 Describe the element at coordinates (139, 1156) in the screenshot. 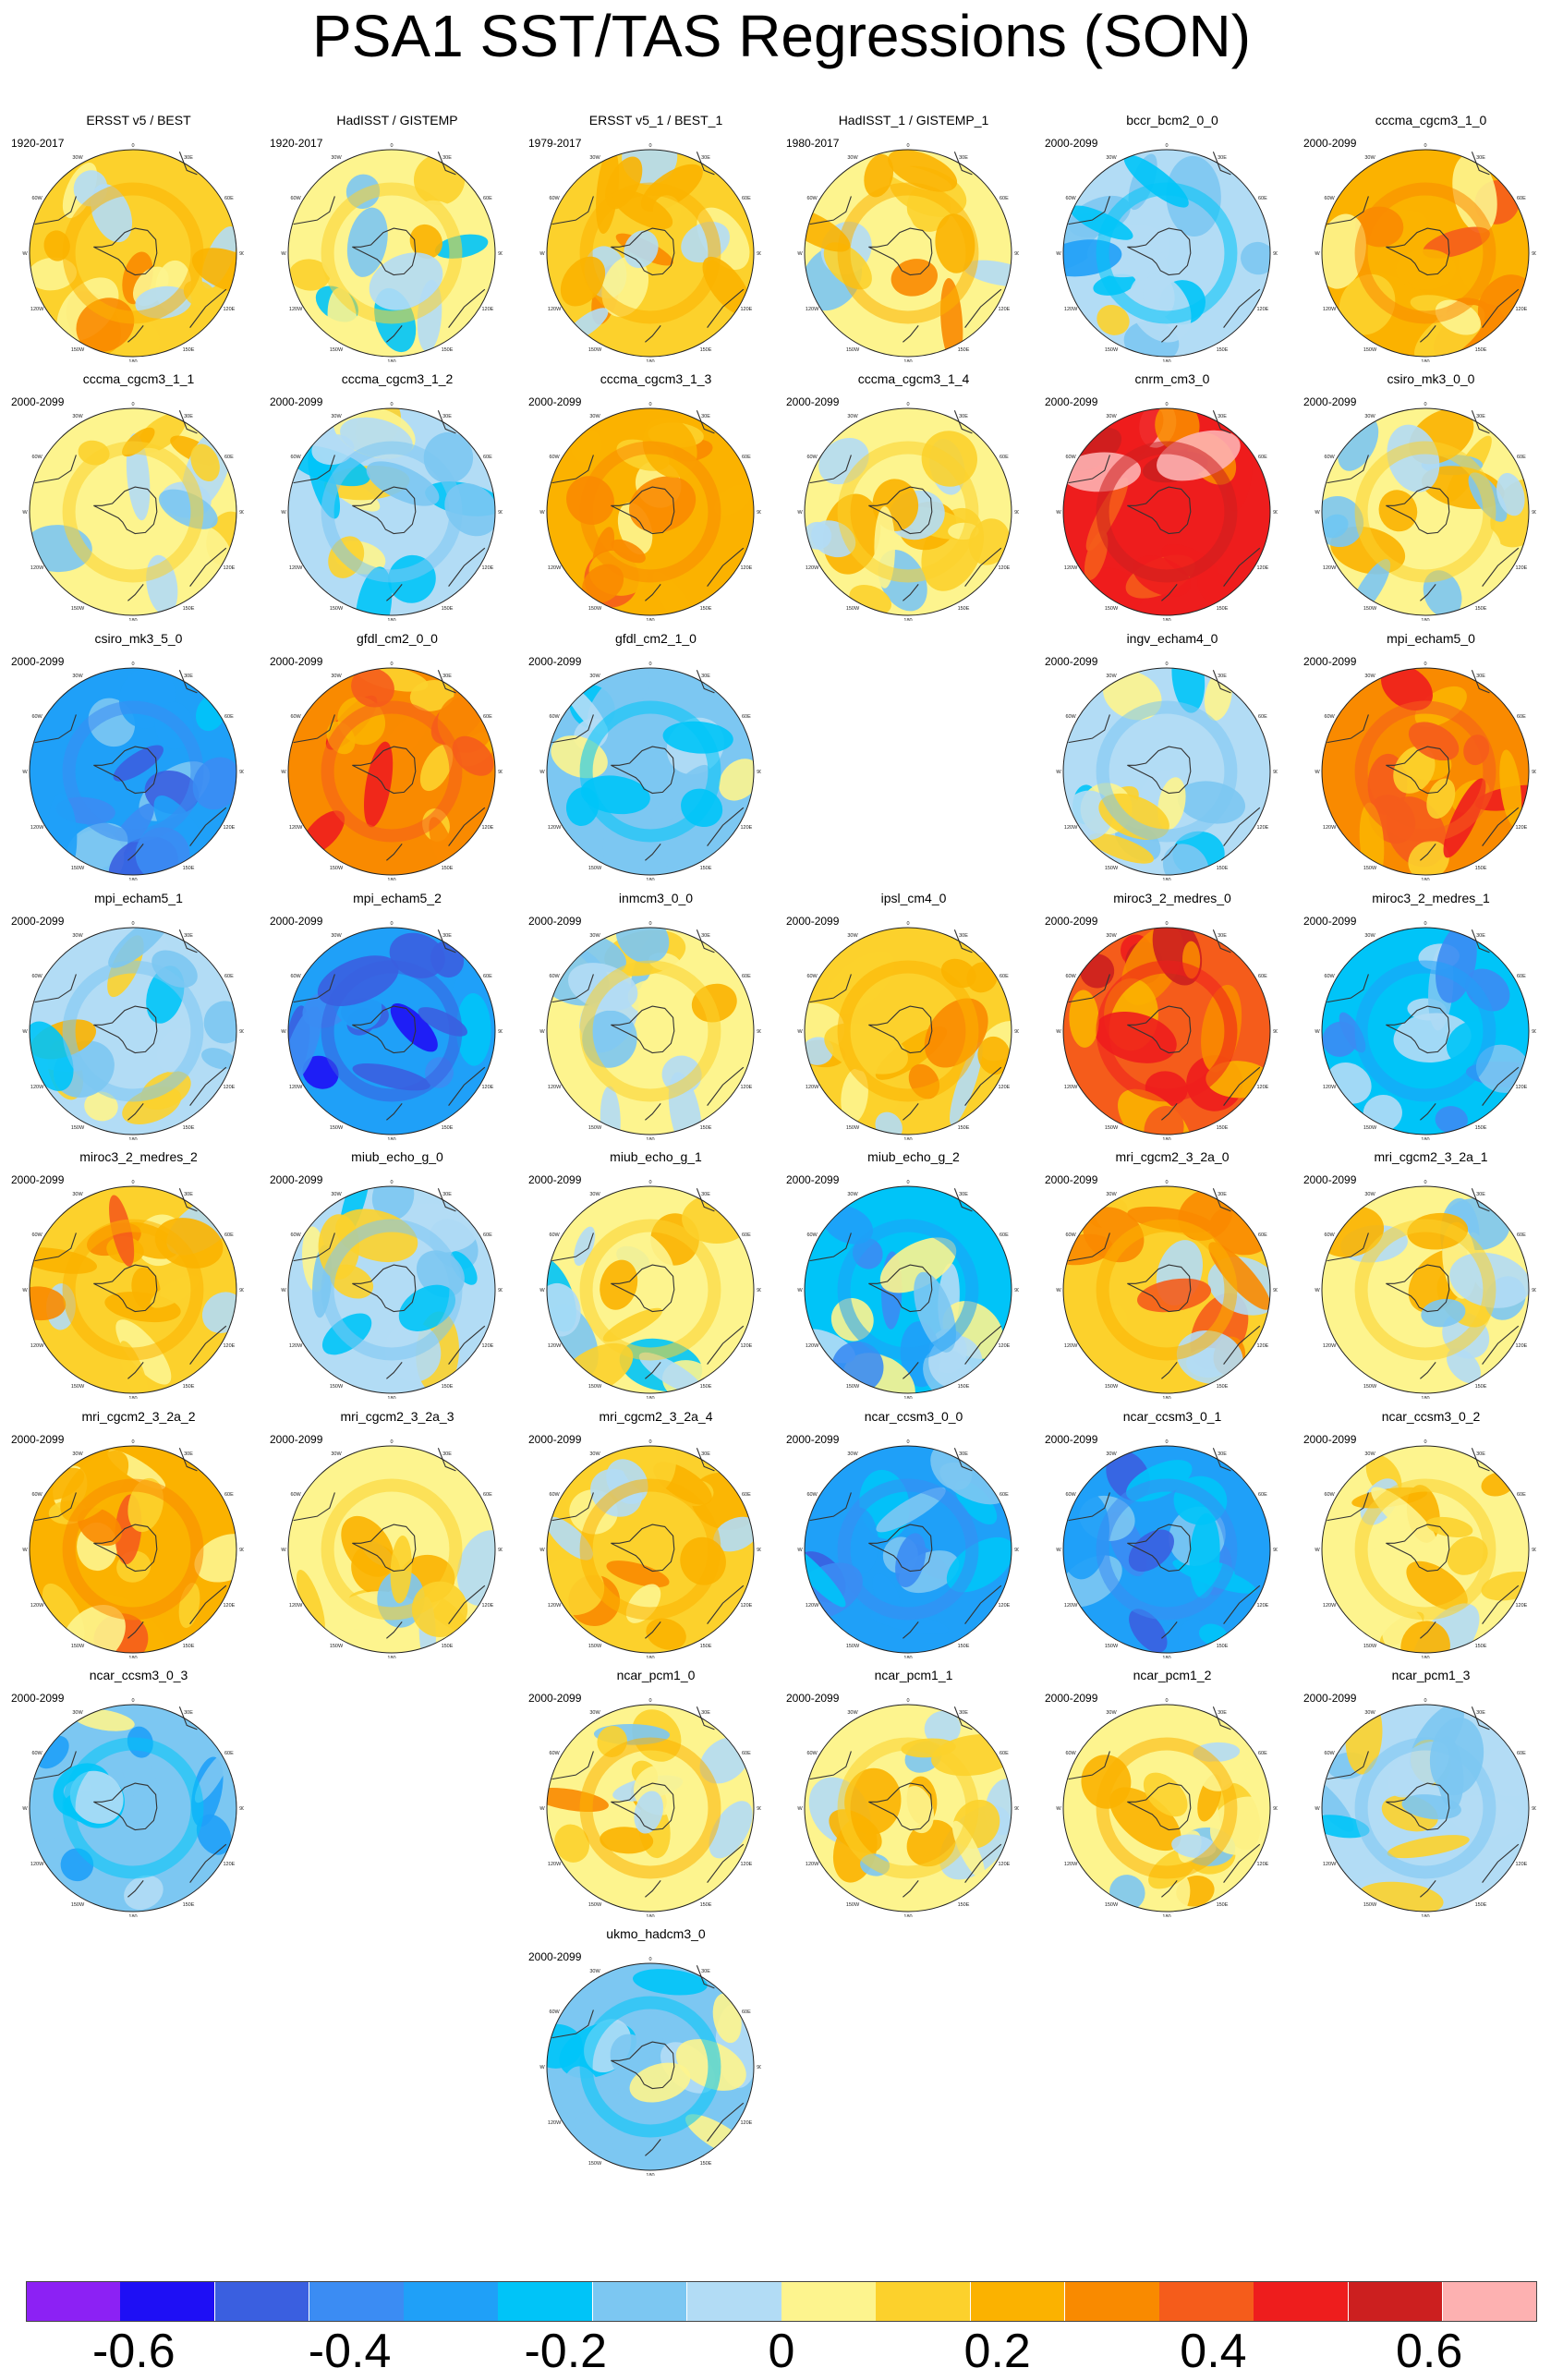

I see `panel-title: miroc3_2_medres_2` at that location.